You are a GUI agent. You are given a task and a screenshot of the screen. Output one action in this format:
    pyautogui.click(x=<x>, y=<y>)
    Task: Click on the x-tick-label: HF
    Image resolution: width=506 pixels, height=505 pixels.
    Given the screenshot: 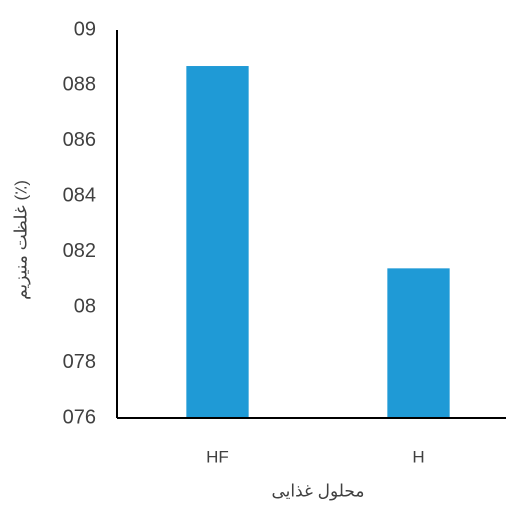 What is the action you would take?
    pyautogui.click(x=217, y=456)
    